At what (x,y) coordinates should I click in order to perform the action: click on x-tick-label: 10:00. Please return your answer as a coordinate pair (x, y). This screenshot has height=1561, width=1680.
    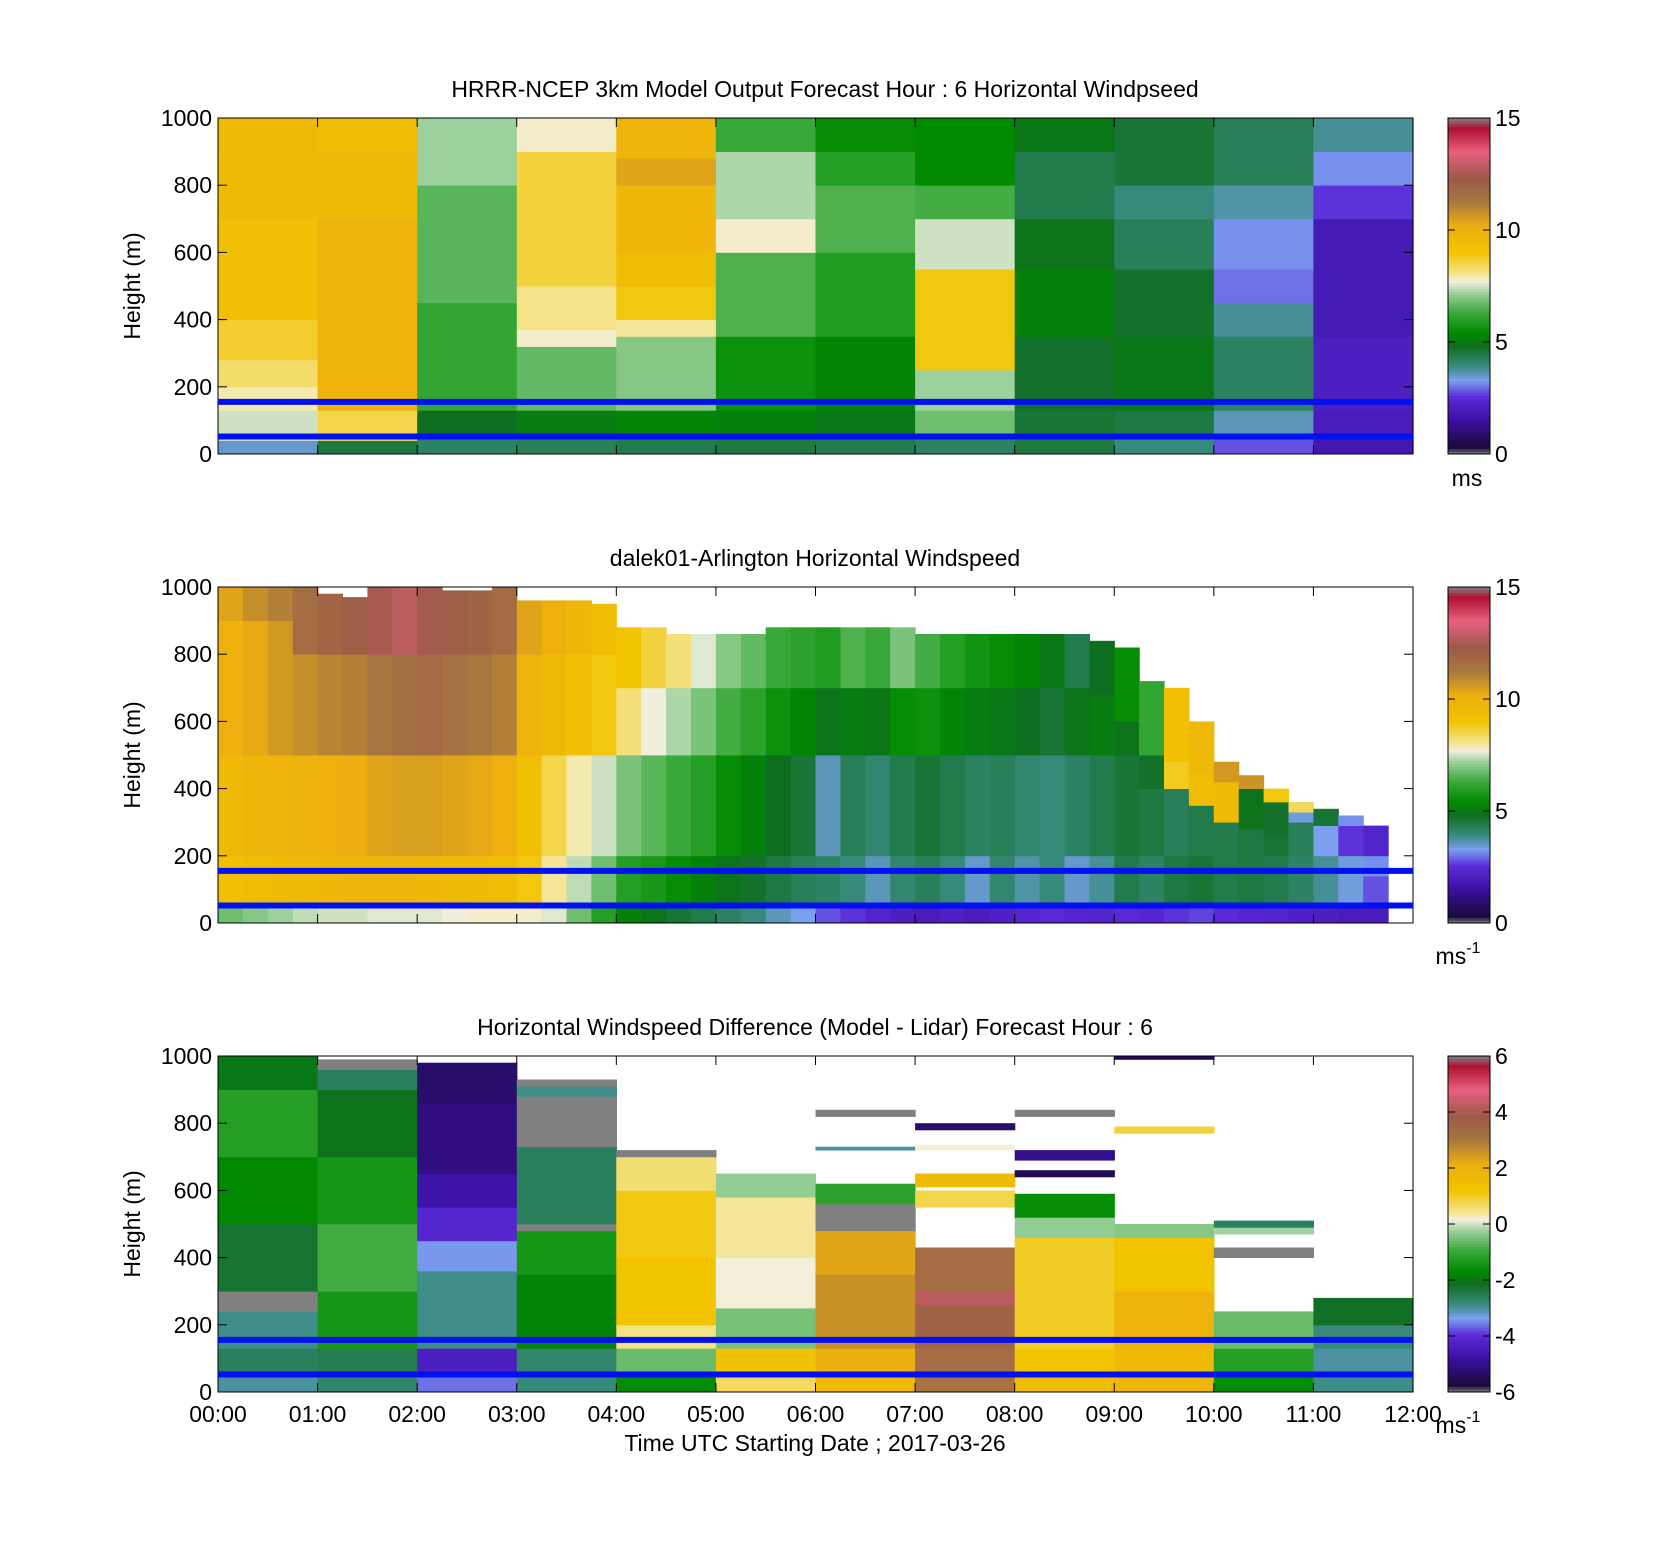
    Looking at the image, I should click on (1214, 1414).